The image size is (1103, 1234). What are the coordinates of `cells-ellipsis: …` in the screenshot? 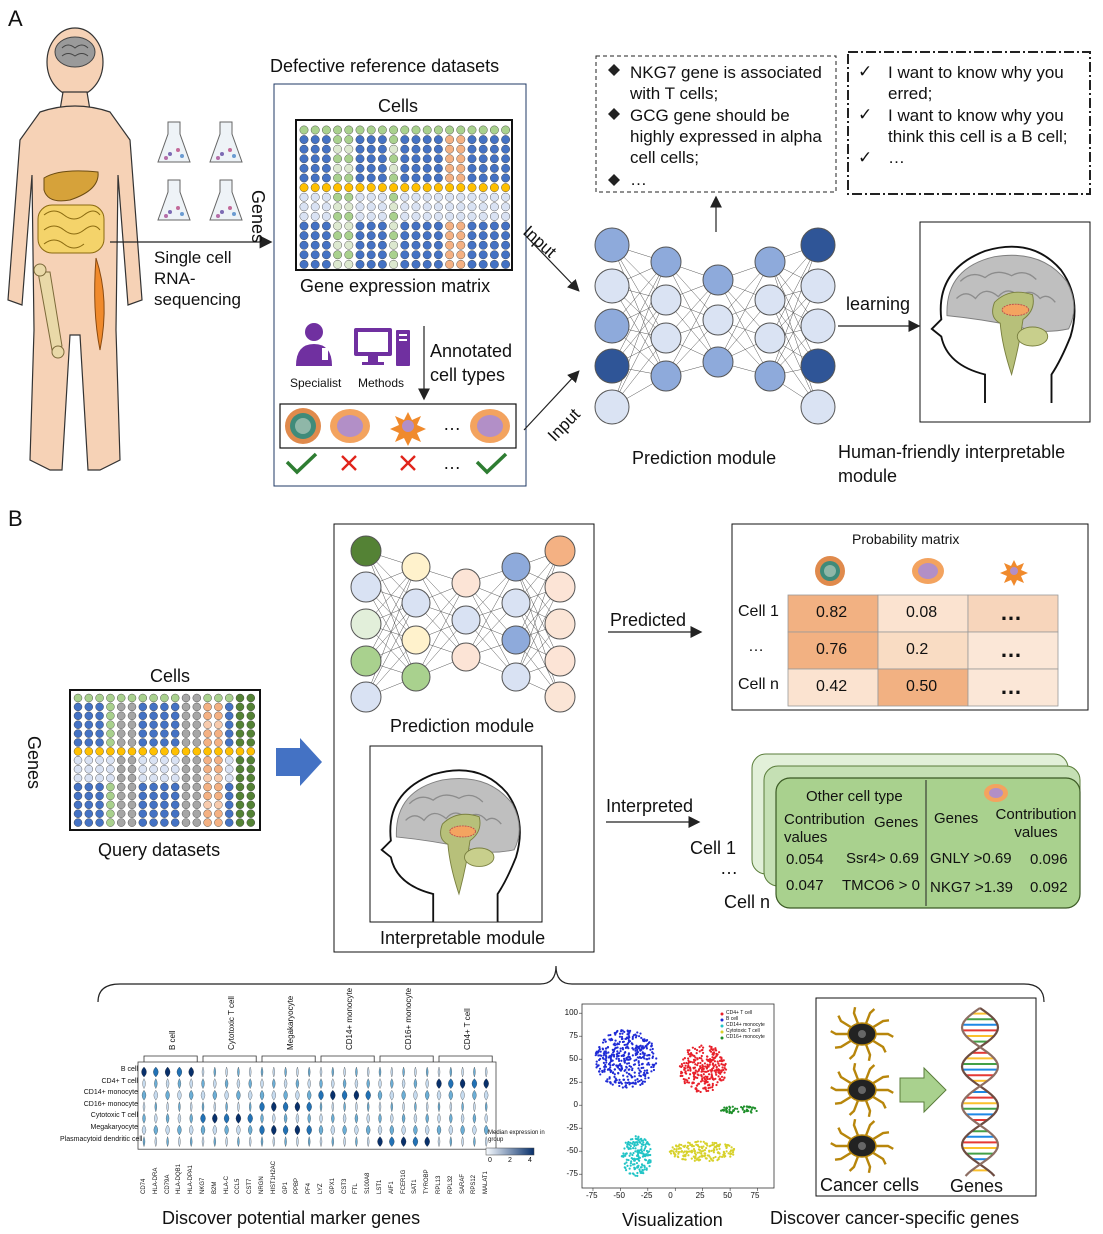 It's located at (452, 424).